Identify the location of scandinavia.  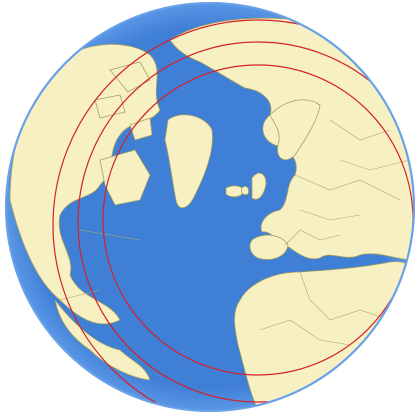
(295, 130).